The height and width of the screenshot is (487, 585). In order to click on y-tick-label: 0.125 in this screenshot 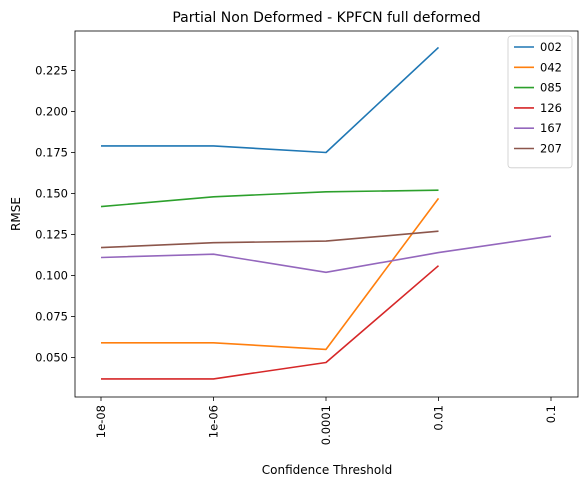, I will do `click(51, 235)`.